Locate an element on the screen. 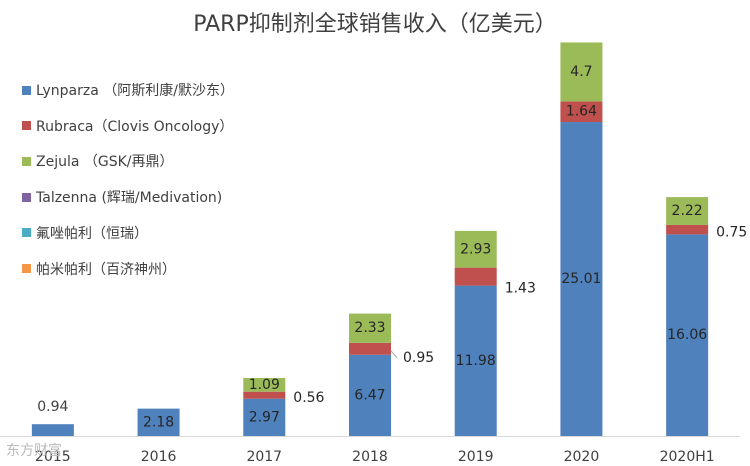 The width and height of the screenshot is (750, 466). bar-segment-2019-series0 is located at coordinates (475, 360).